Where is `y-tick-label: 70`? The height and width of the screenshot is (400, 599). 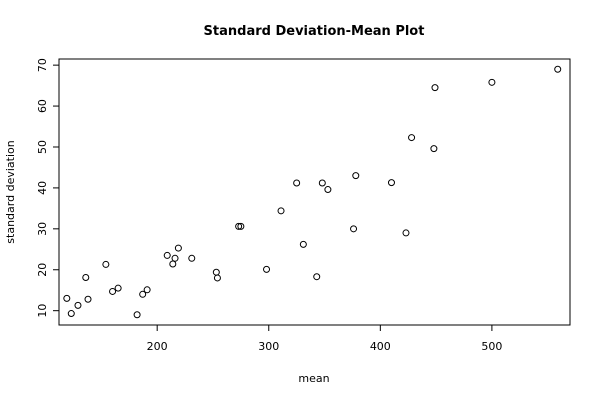
y-tick-label: 70 is located at coordinates (42, 65).